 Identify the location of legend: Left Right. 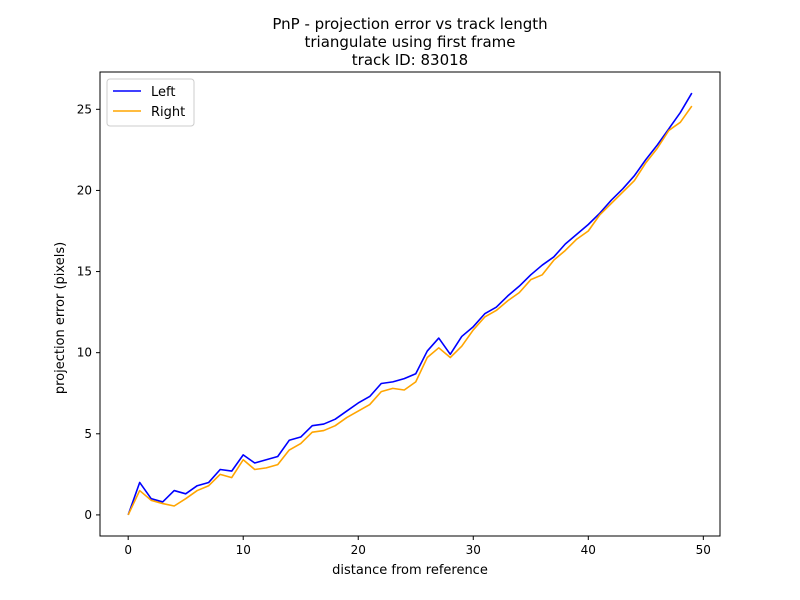
(150, 102).